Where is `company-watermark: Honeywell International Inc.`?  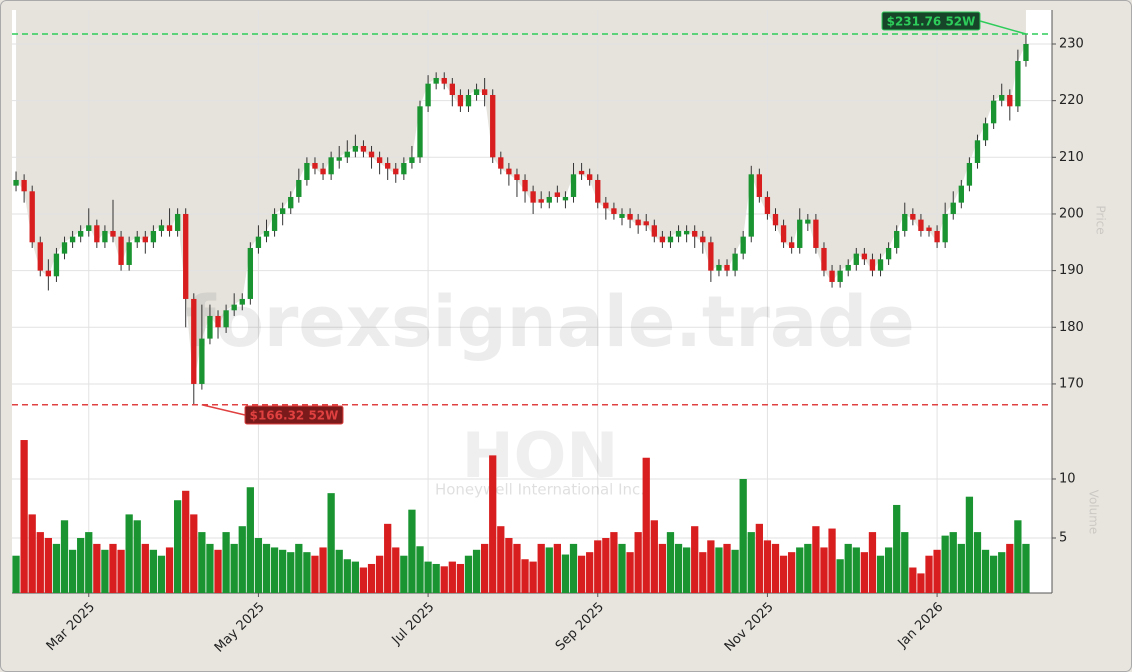
company-watermark: Honeywell International Inc. is located at coordinates (540, 490).